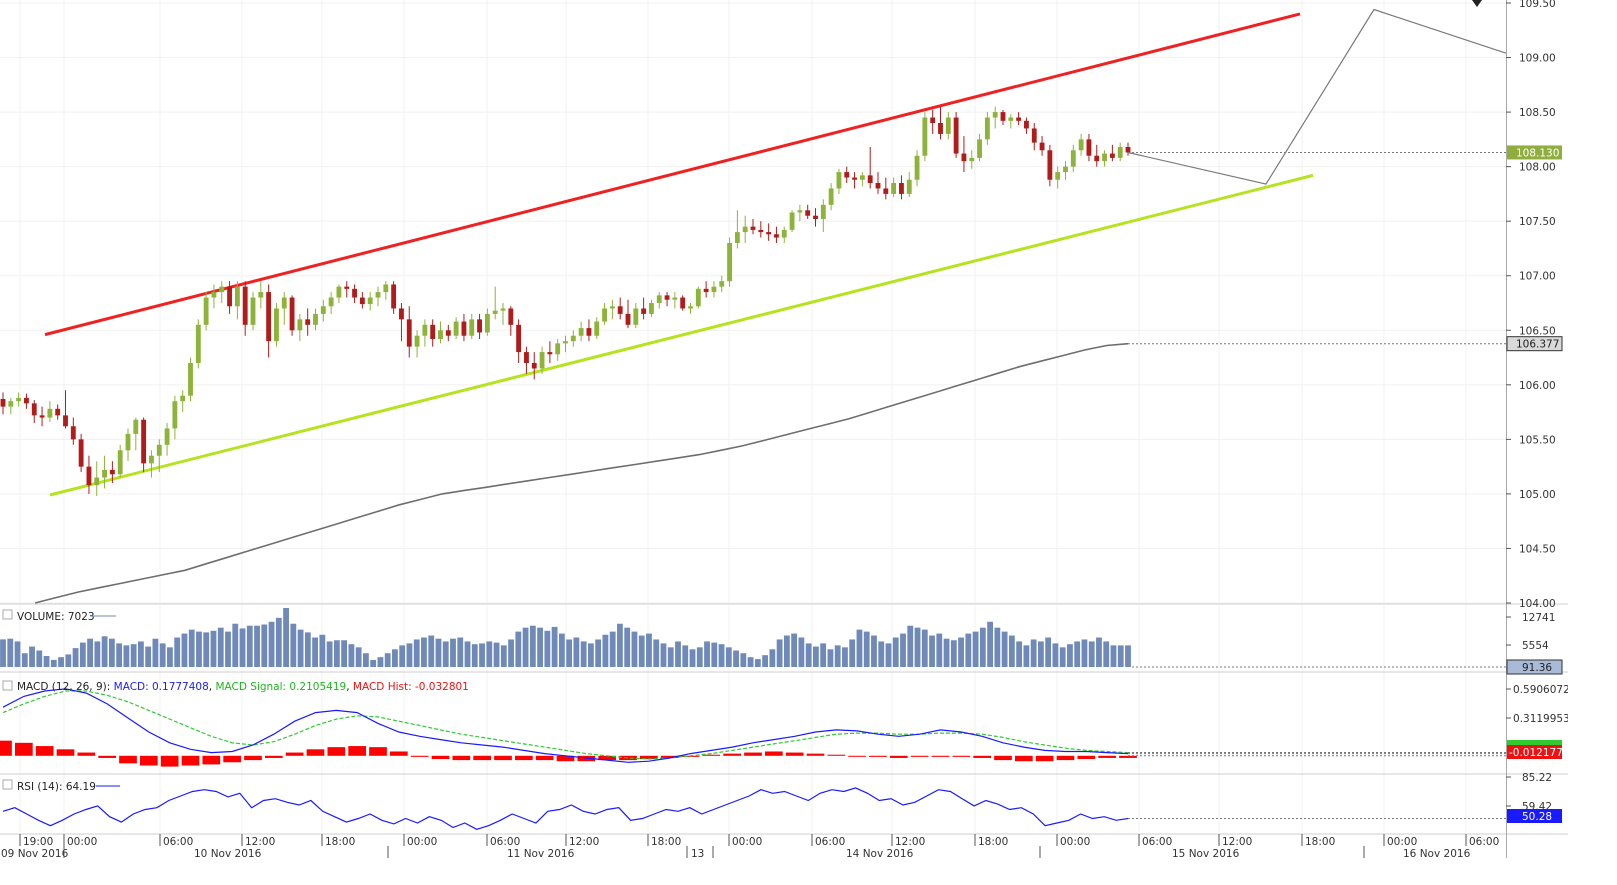 Image resolution: width=1617 pixels, height=885 pixels. What do you see at coordinates (7, 614) in the screenshot?
I see `volume-label-box` at bounding box center [7, 614].